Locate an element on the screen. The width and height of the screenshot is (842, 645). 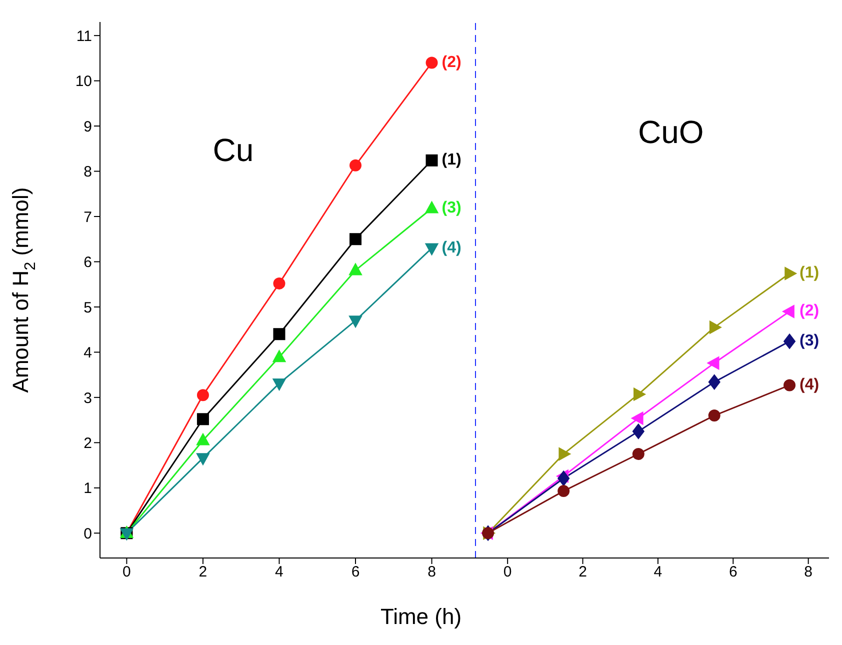
y-tick-label: 8 is located at coordinates (88, 172).